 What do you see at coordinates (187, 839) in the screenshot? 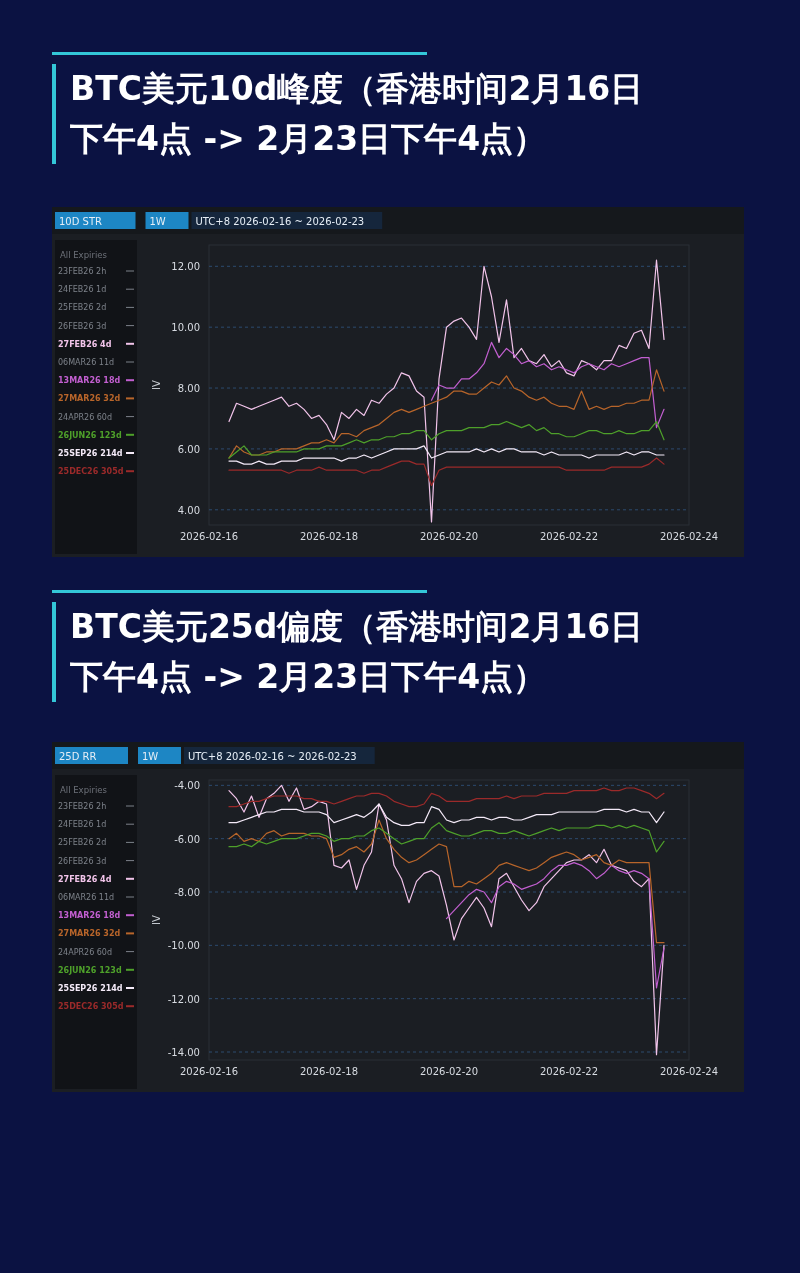
I see `y-tick-label: -6.00` at bounding box center [187, 839].